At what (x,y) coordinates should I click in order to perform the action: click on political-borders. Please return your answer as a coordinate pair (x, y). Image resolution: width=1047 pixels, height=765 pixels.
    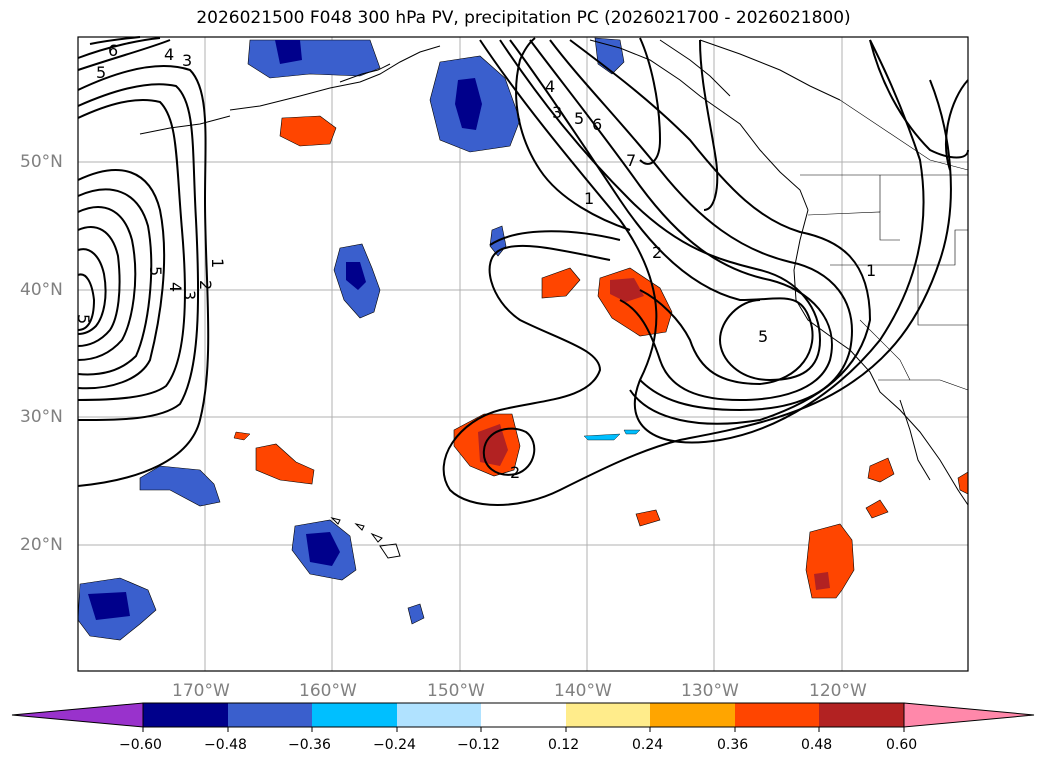
    Looking at the image, I should click on (884, 245).